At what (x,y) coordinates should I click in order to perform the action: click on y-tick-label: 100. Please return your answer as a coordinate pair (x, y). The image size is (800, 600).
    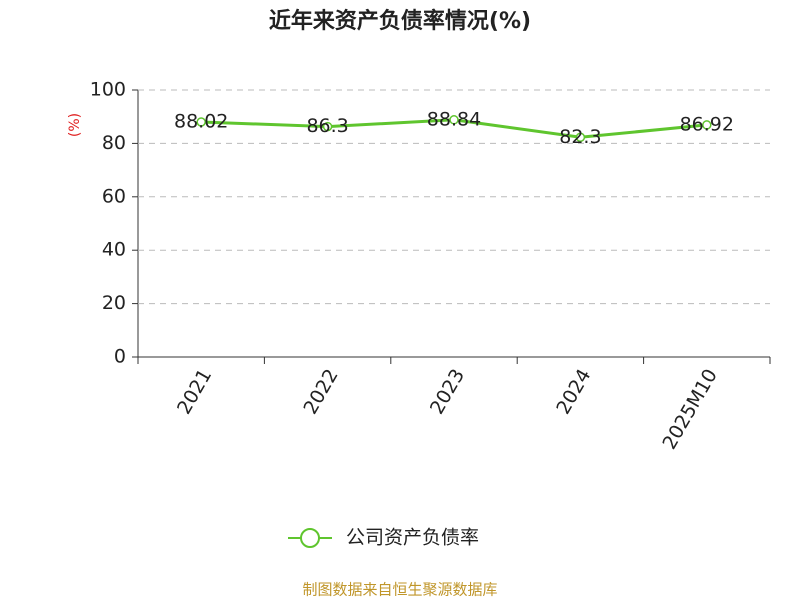
    Looking at the image, I should click on (108, 90).